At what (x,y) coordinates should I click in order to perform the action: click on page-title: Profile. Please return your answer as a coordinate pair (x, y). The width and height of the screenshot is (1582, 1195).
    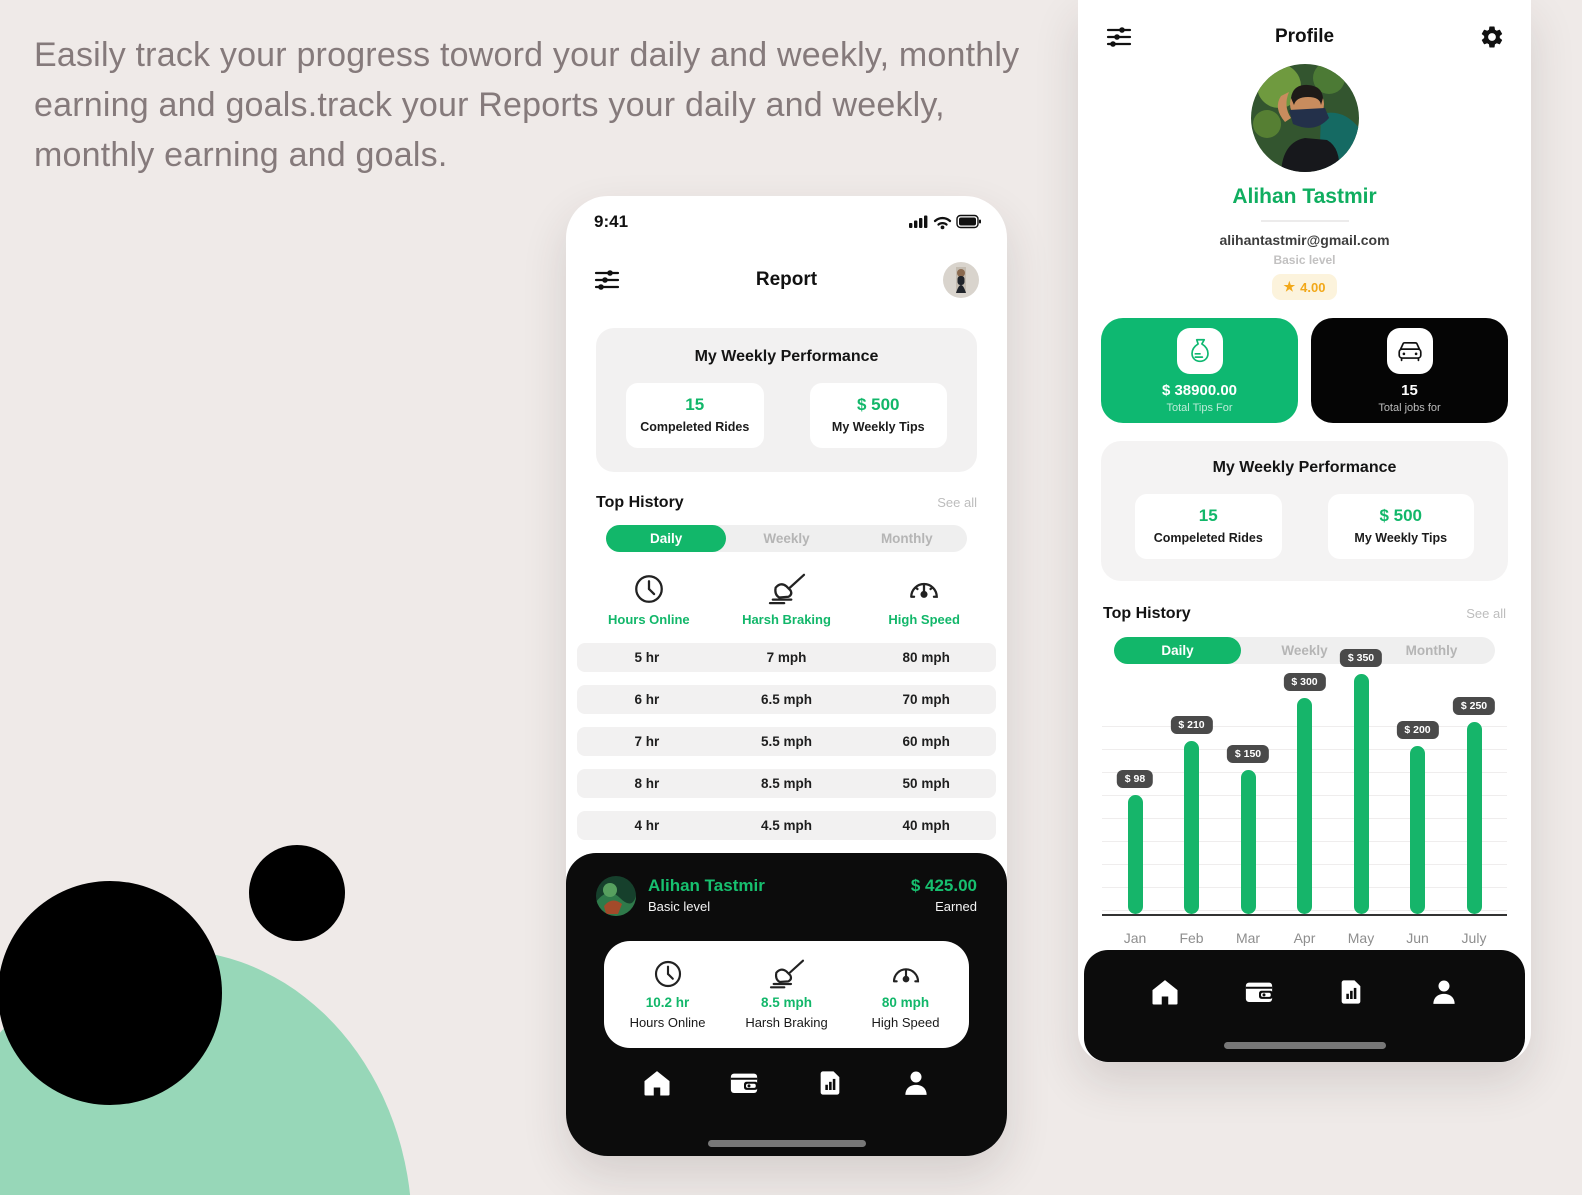
    Looking at the image, I should click on (1304, 36).